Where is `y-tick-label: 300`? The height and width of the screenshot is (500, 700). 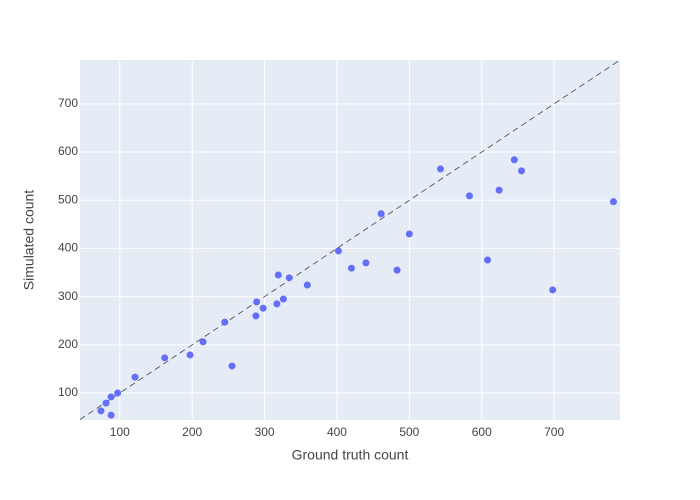
y-tick-label: 300 is located at coordinates (68, 296).